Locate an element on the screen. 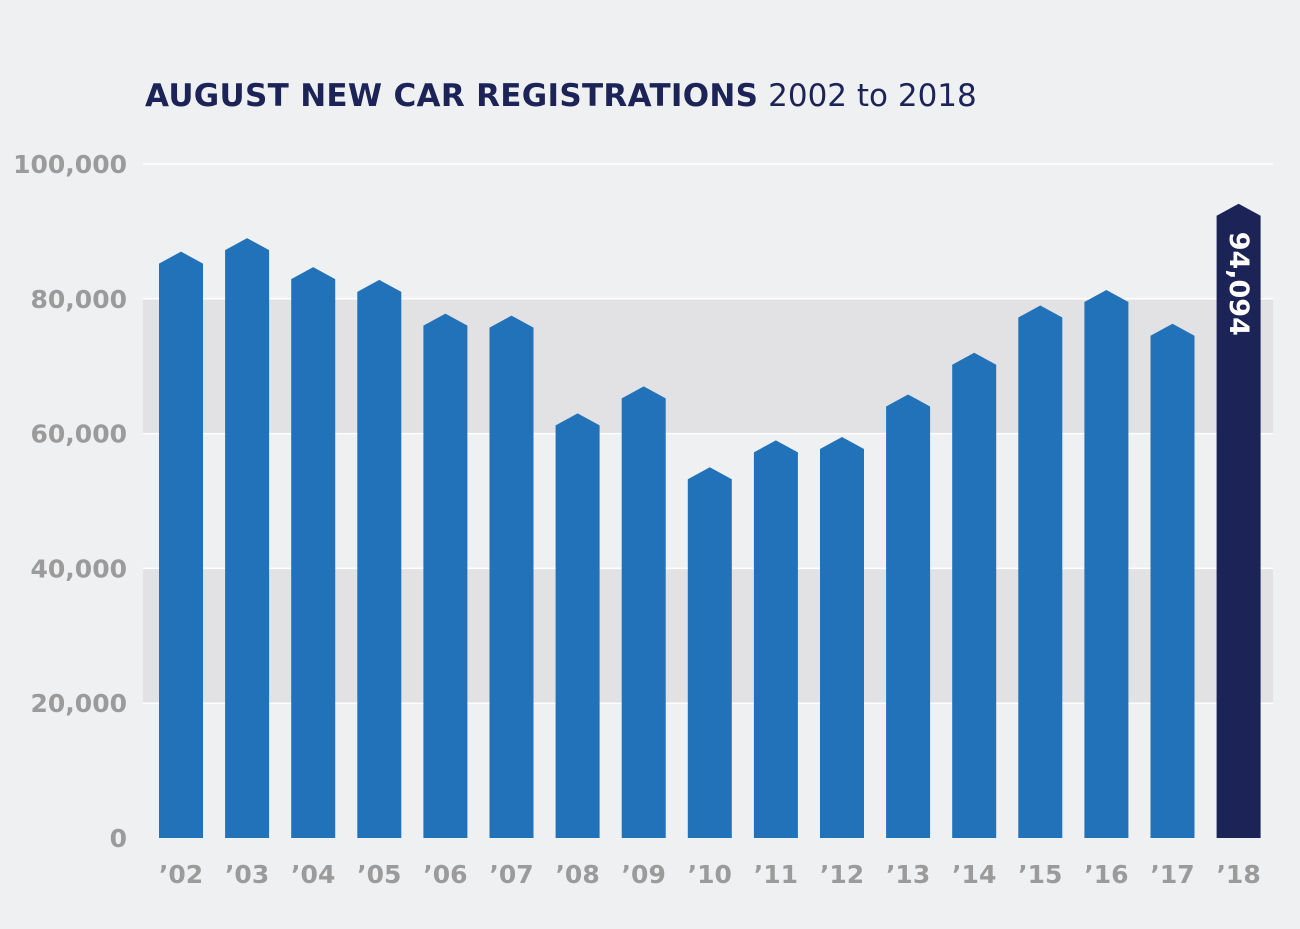 This screenshot has height=929, width=1300. x-tick-label: ’05 is located at coordinates (379, 874).